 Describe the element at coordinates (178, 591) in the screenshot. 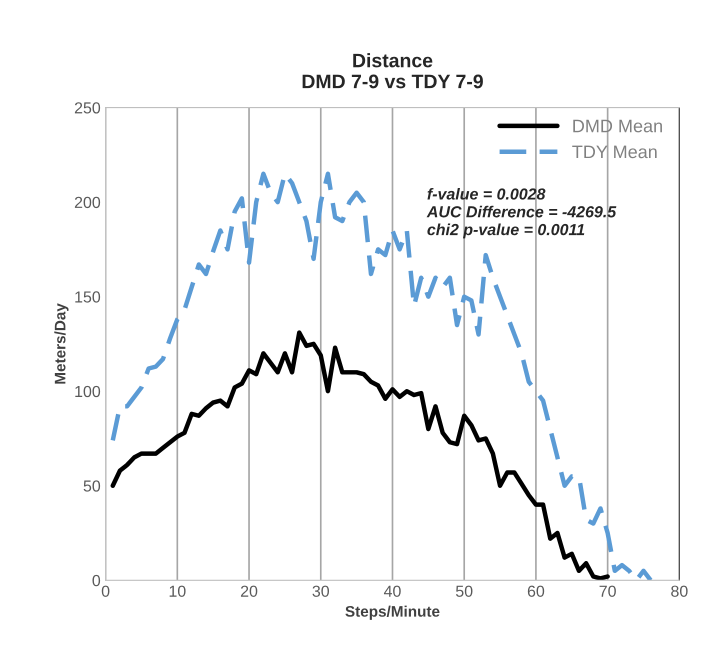

I see `x-tick-label: 10` at that location.